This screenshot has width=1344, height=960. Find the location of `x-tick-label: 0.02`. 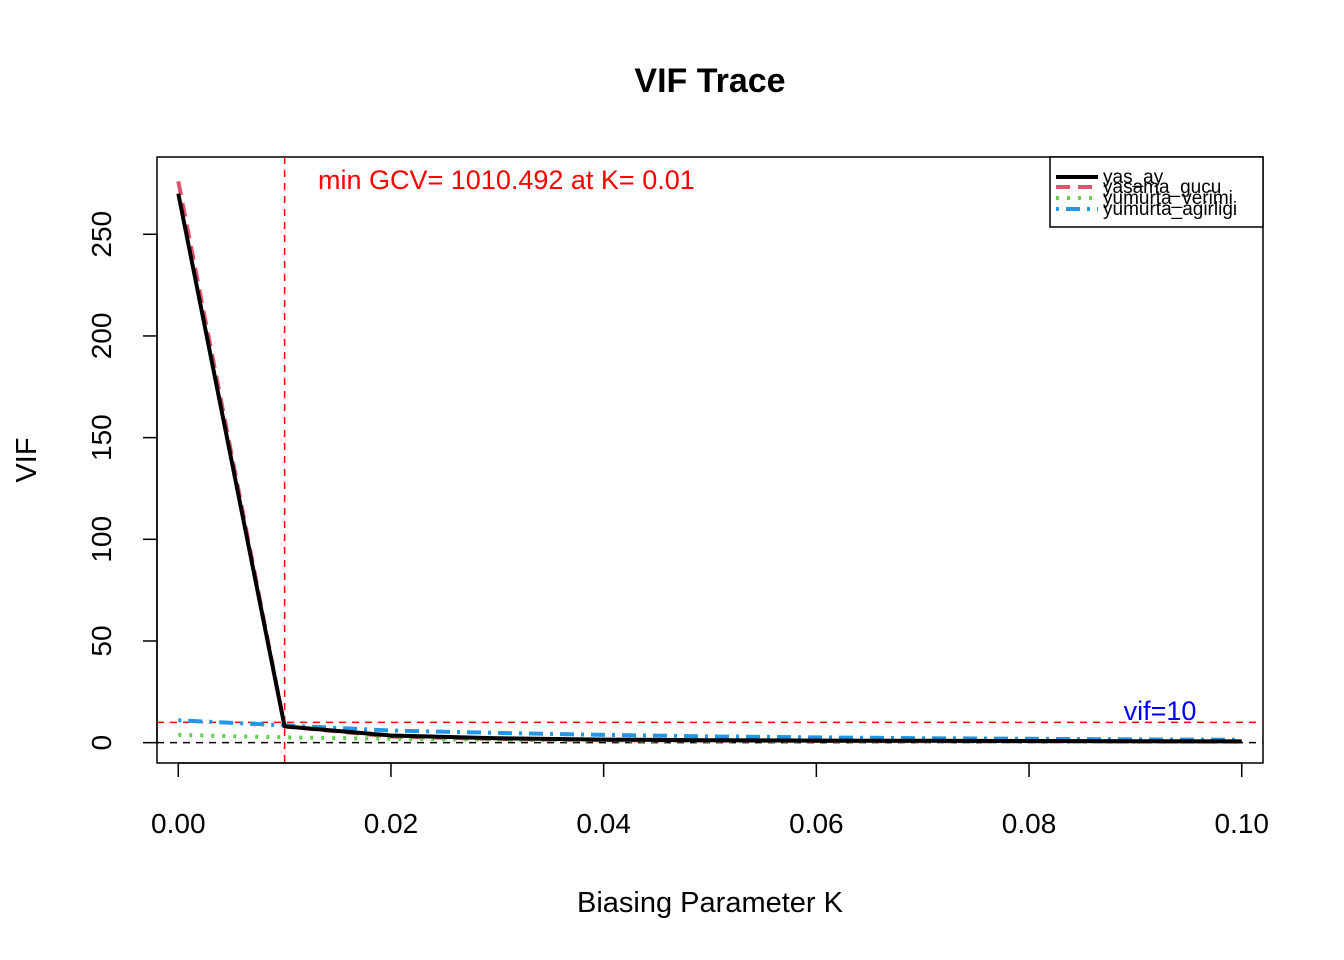

x-tick-label: 0.02 is located at coordinates (391, 823).